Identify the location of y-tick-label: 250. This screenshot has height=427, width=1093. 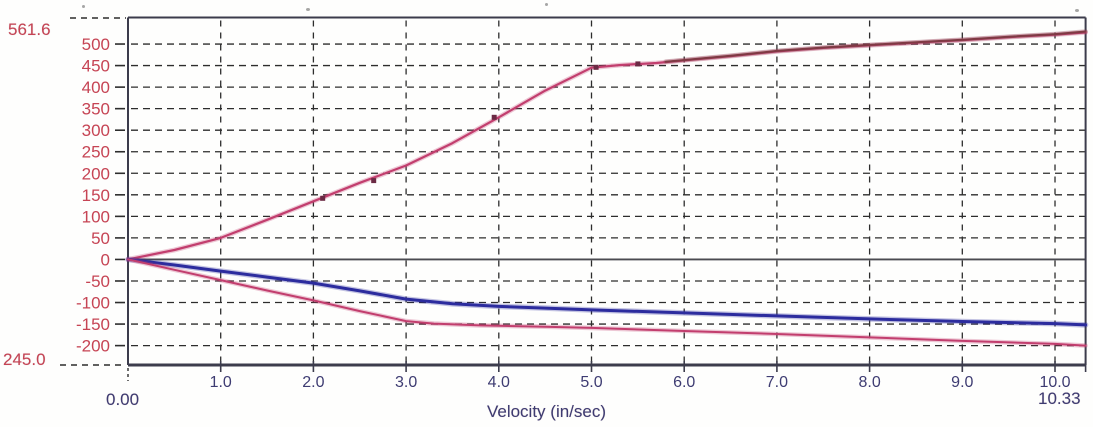
(96, 152).